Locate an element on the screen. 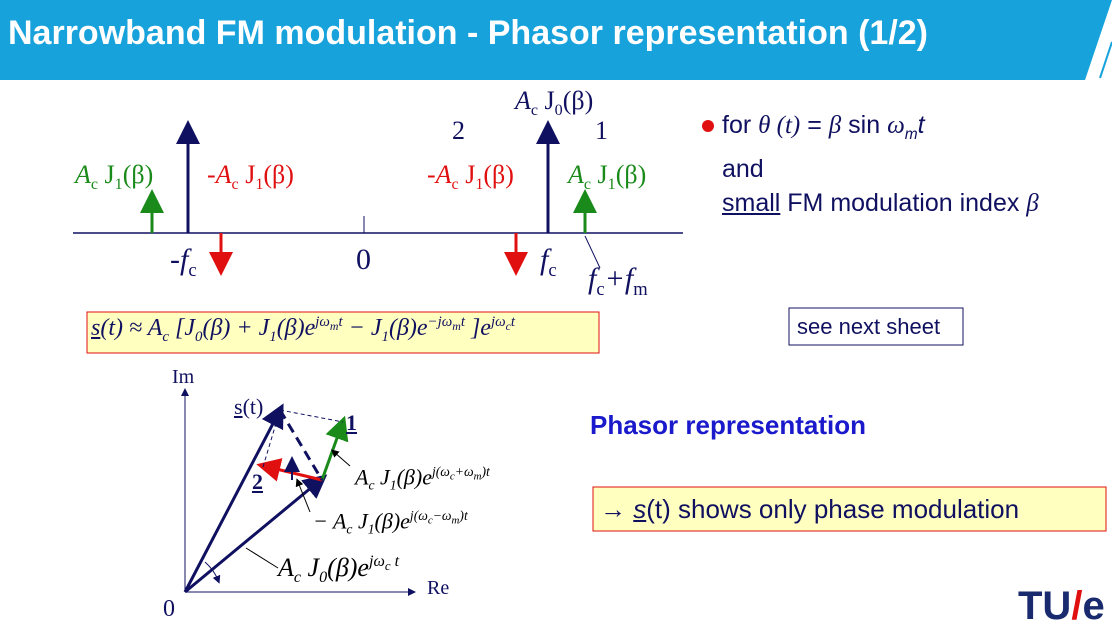  bullet-line: small FM modulation index β is located at coordinates (880, 203).